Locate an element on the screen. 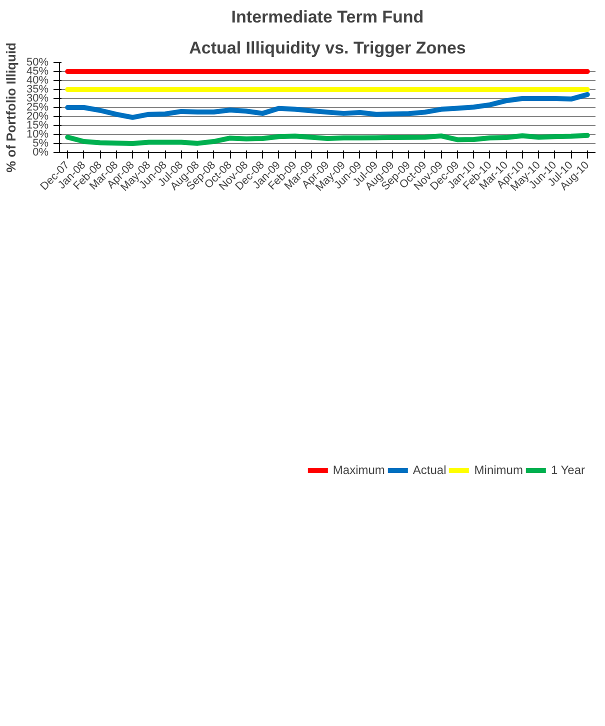 The width and height of the screenshot is (605, 726). y-tick-label: 0% is located at coordinates (40, 152).